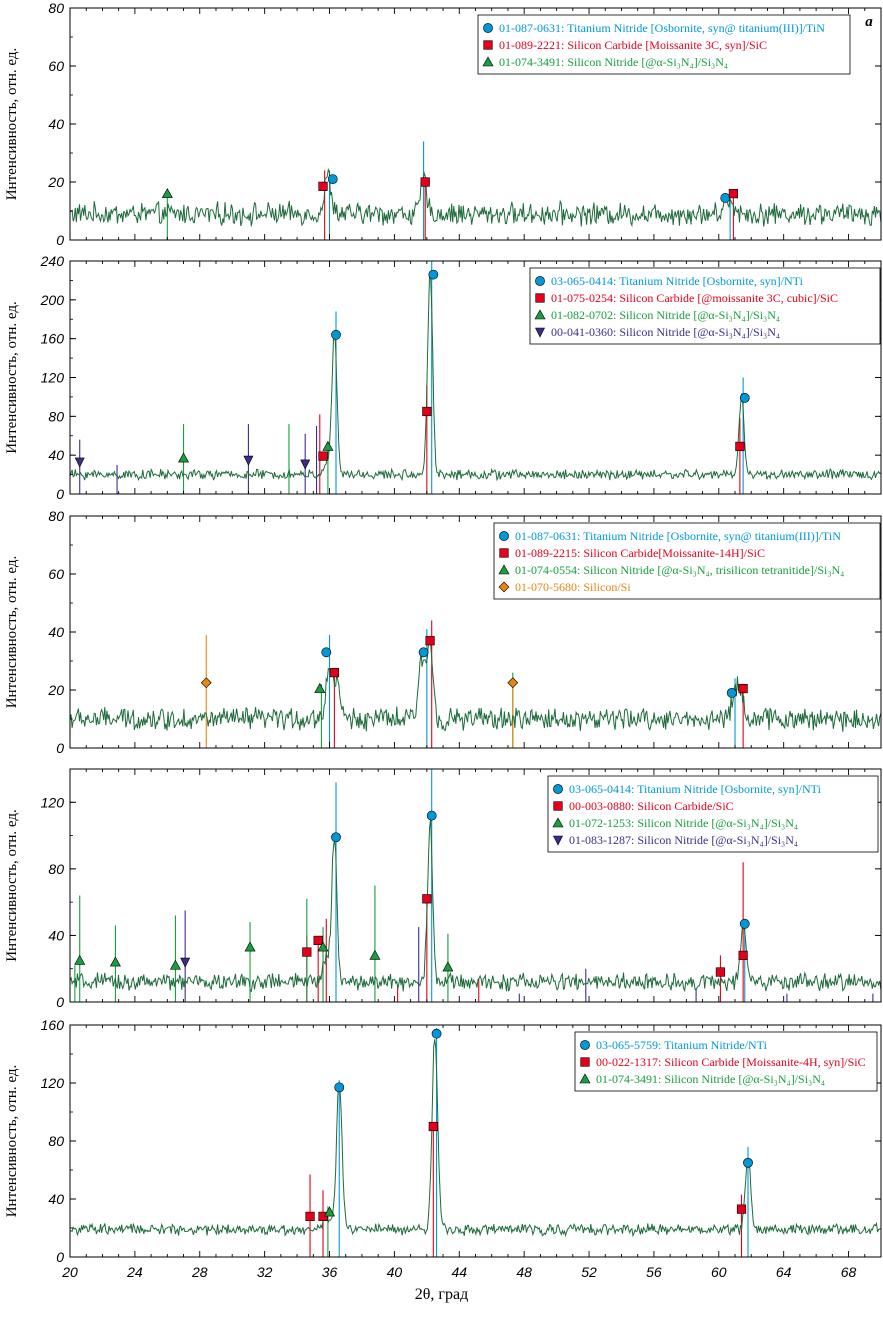 This screenshot has width=883, height=1321. Describe the element at coordinates (524, 1272) in the screenshot. I see `x-tick-label: 48` at that location.